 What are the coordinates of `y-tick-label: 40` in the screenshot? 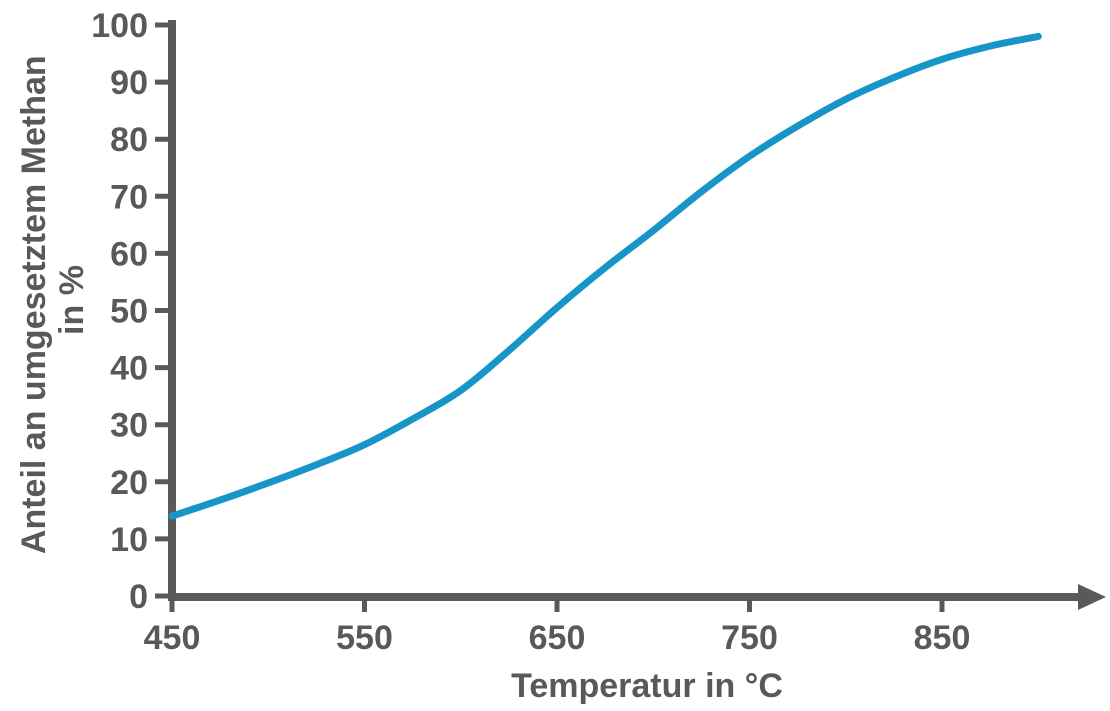 It's located at (129, 369).